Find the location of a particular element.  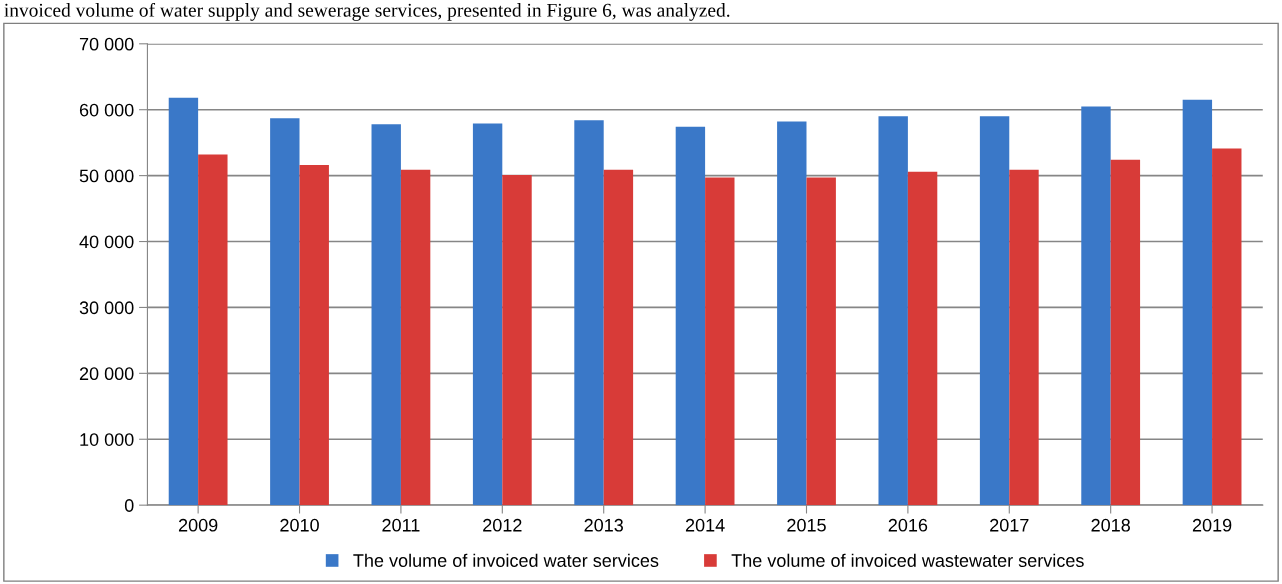

x-tick-label: 2017 is located at coordinates (1009, 525).